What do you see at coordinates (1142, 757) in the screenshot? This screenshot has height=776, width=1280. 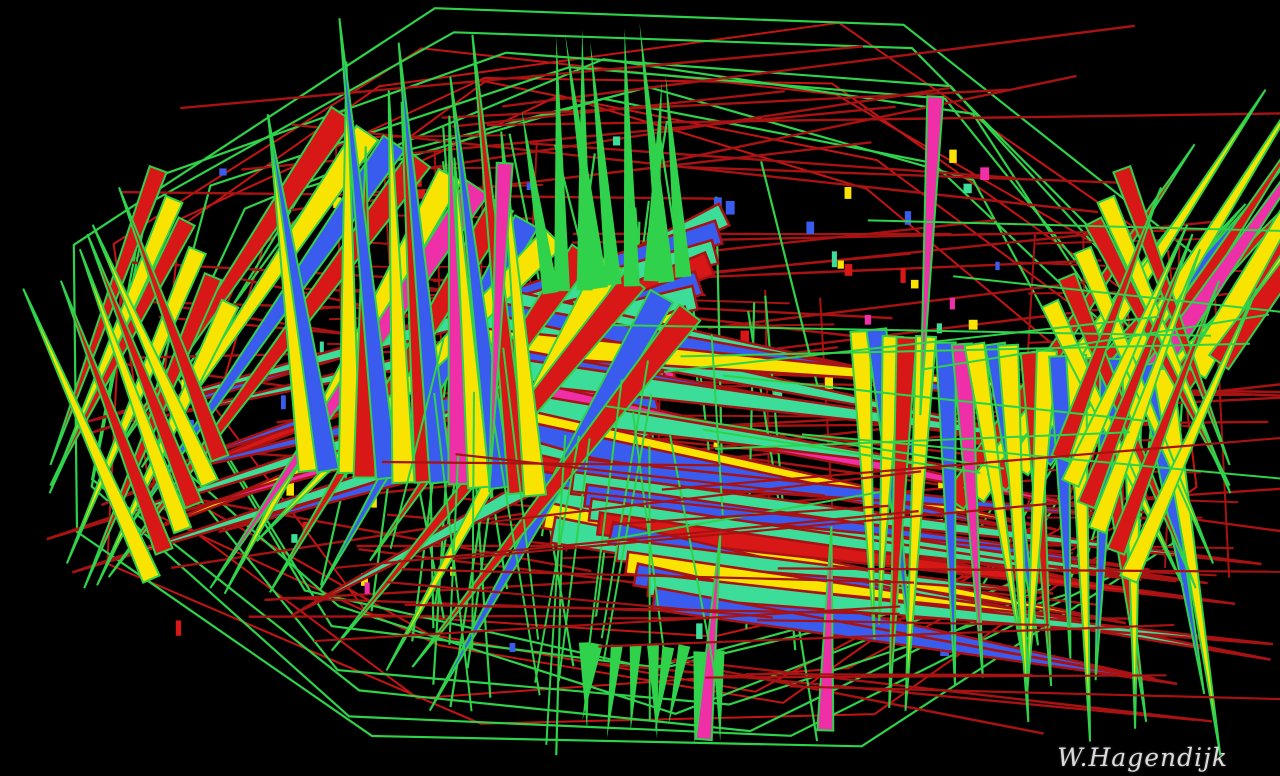 I see `artist-signature: W.Hagendijk` at bounding box center [1142, 757].